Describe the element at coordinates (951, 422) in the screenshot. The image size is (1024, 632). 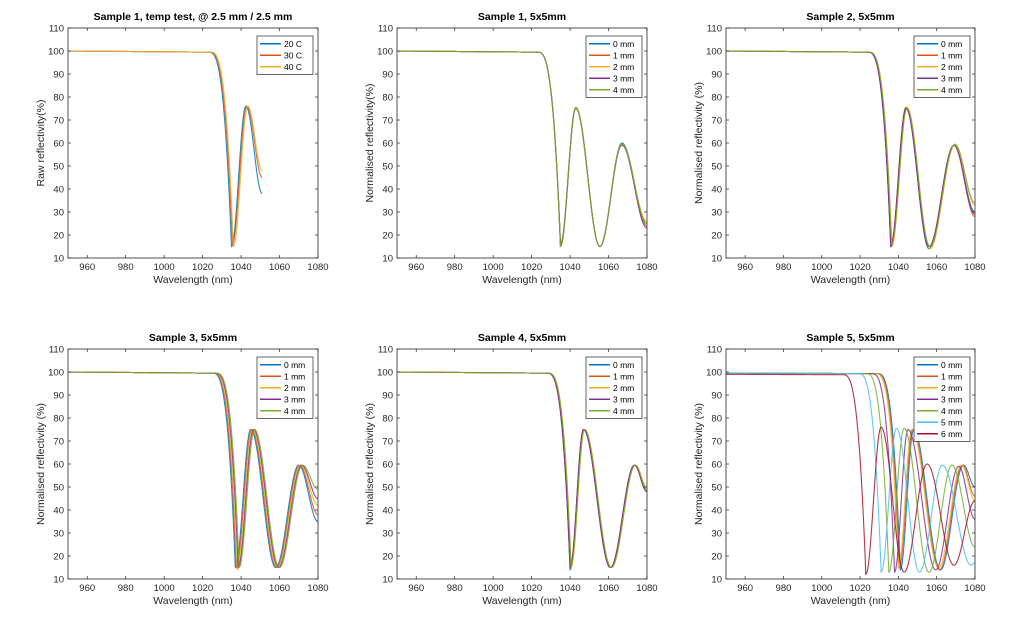
I see `legend-label: 5 mm` at that location.